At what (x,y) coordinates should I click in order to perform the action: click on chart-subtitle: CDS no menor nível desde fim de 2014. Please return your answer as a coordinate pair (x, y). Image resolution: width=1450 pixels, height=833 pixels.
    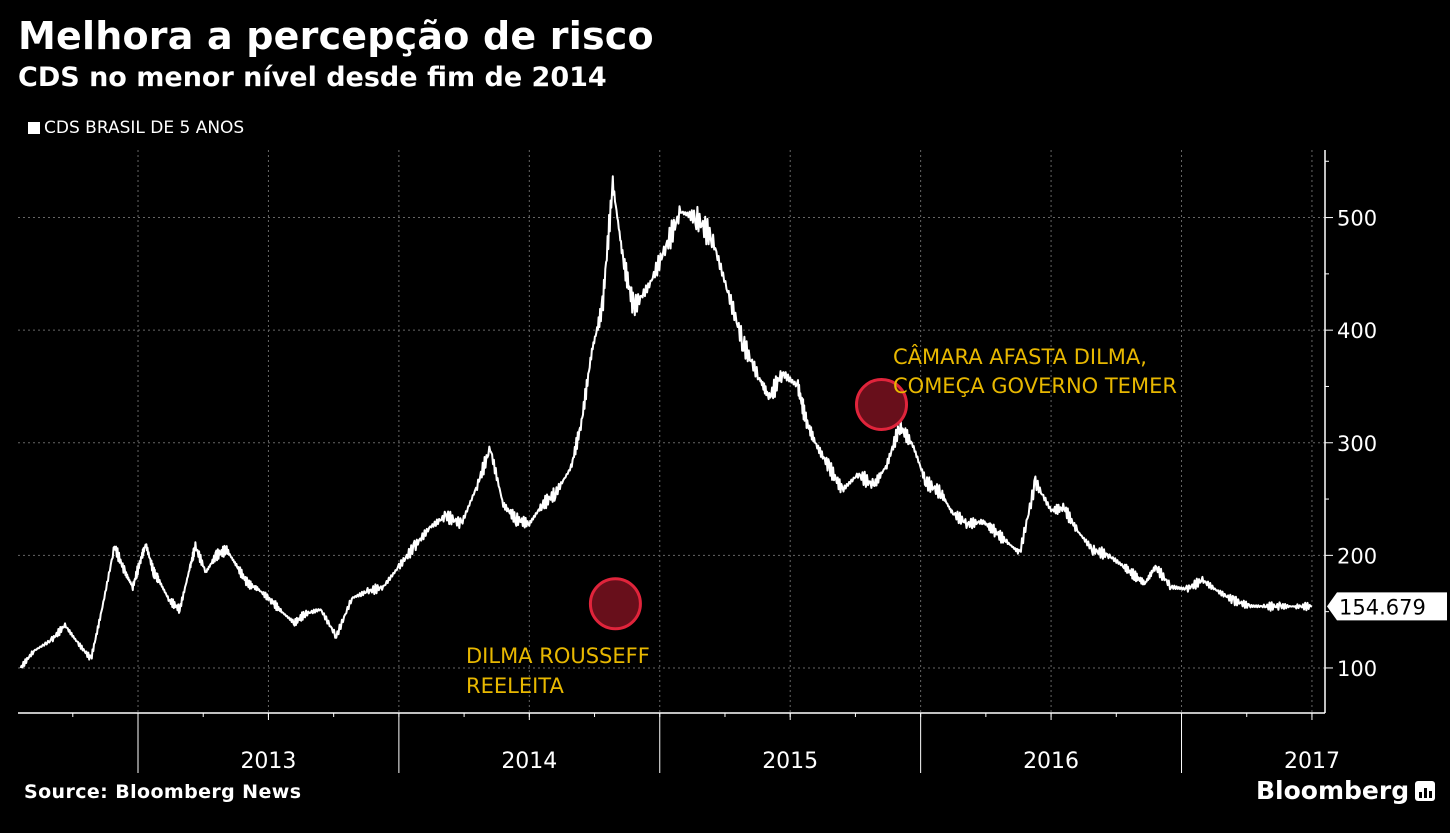
    Looking at the image, I should click on (312, 77).